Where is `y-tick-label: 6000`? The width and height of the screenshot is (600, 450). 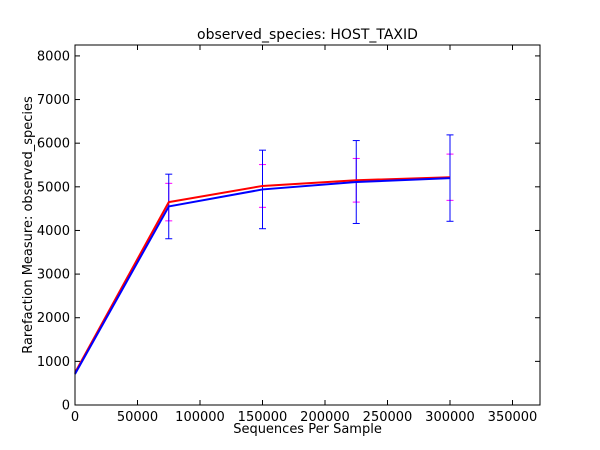 y-tick-label: 6000 is located at coordinates (53, 144).